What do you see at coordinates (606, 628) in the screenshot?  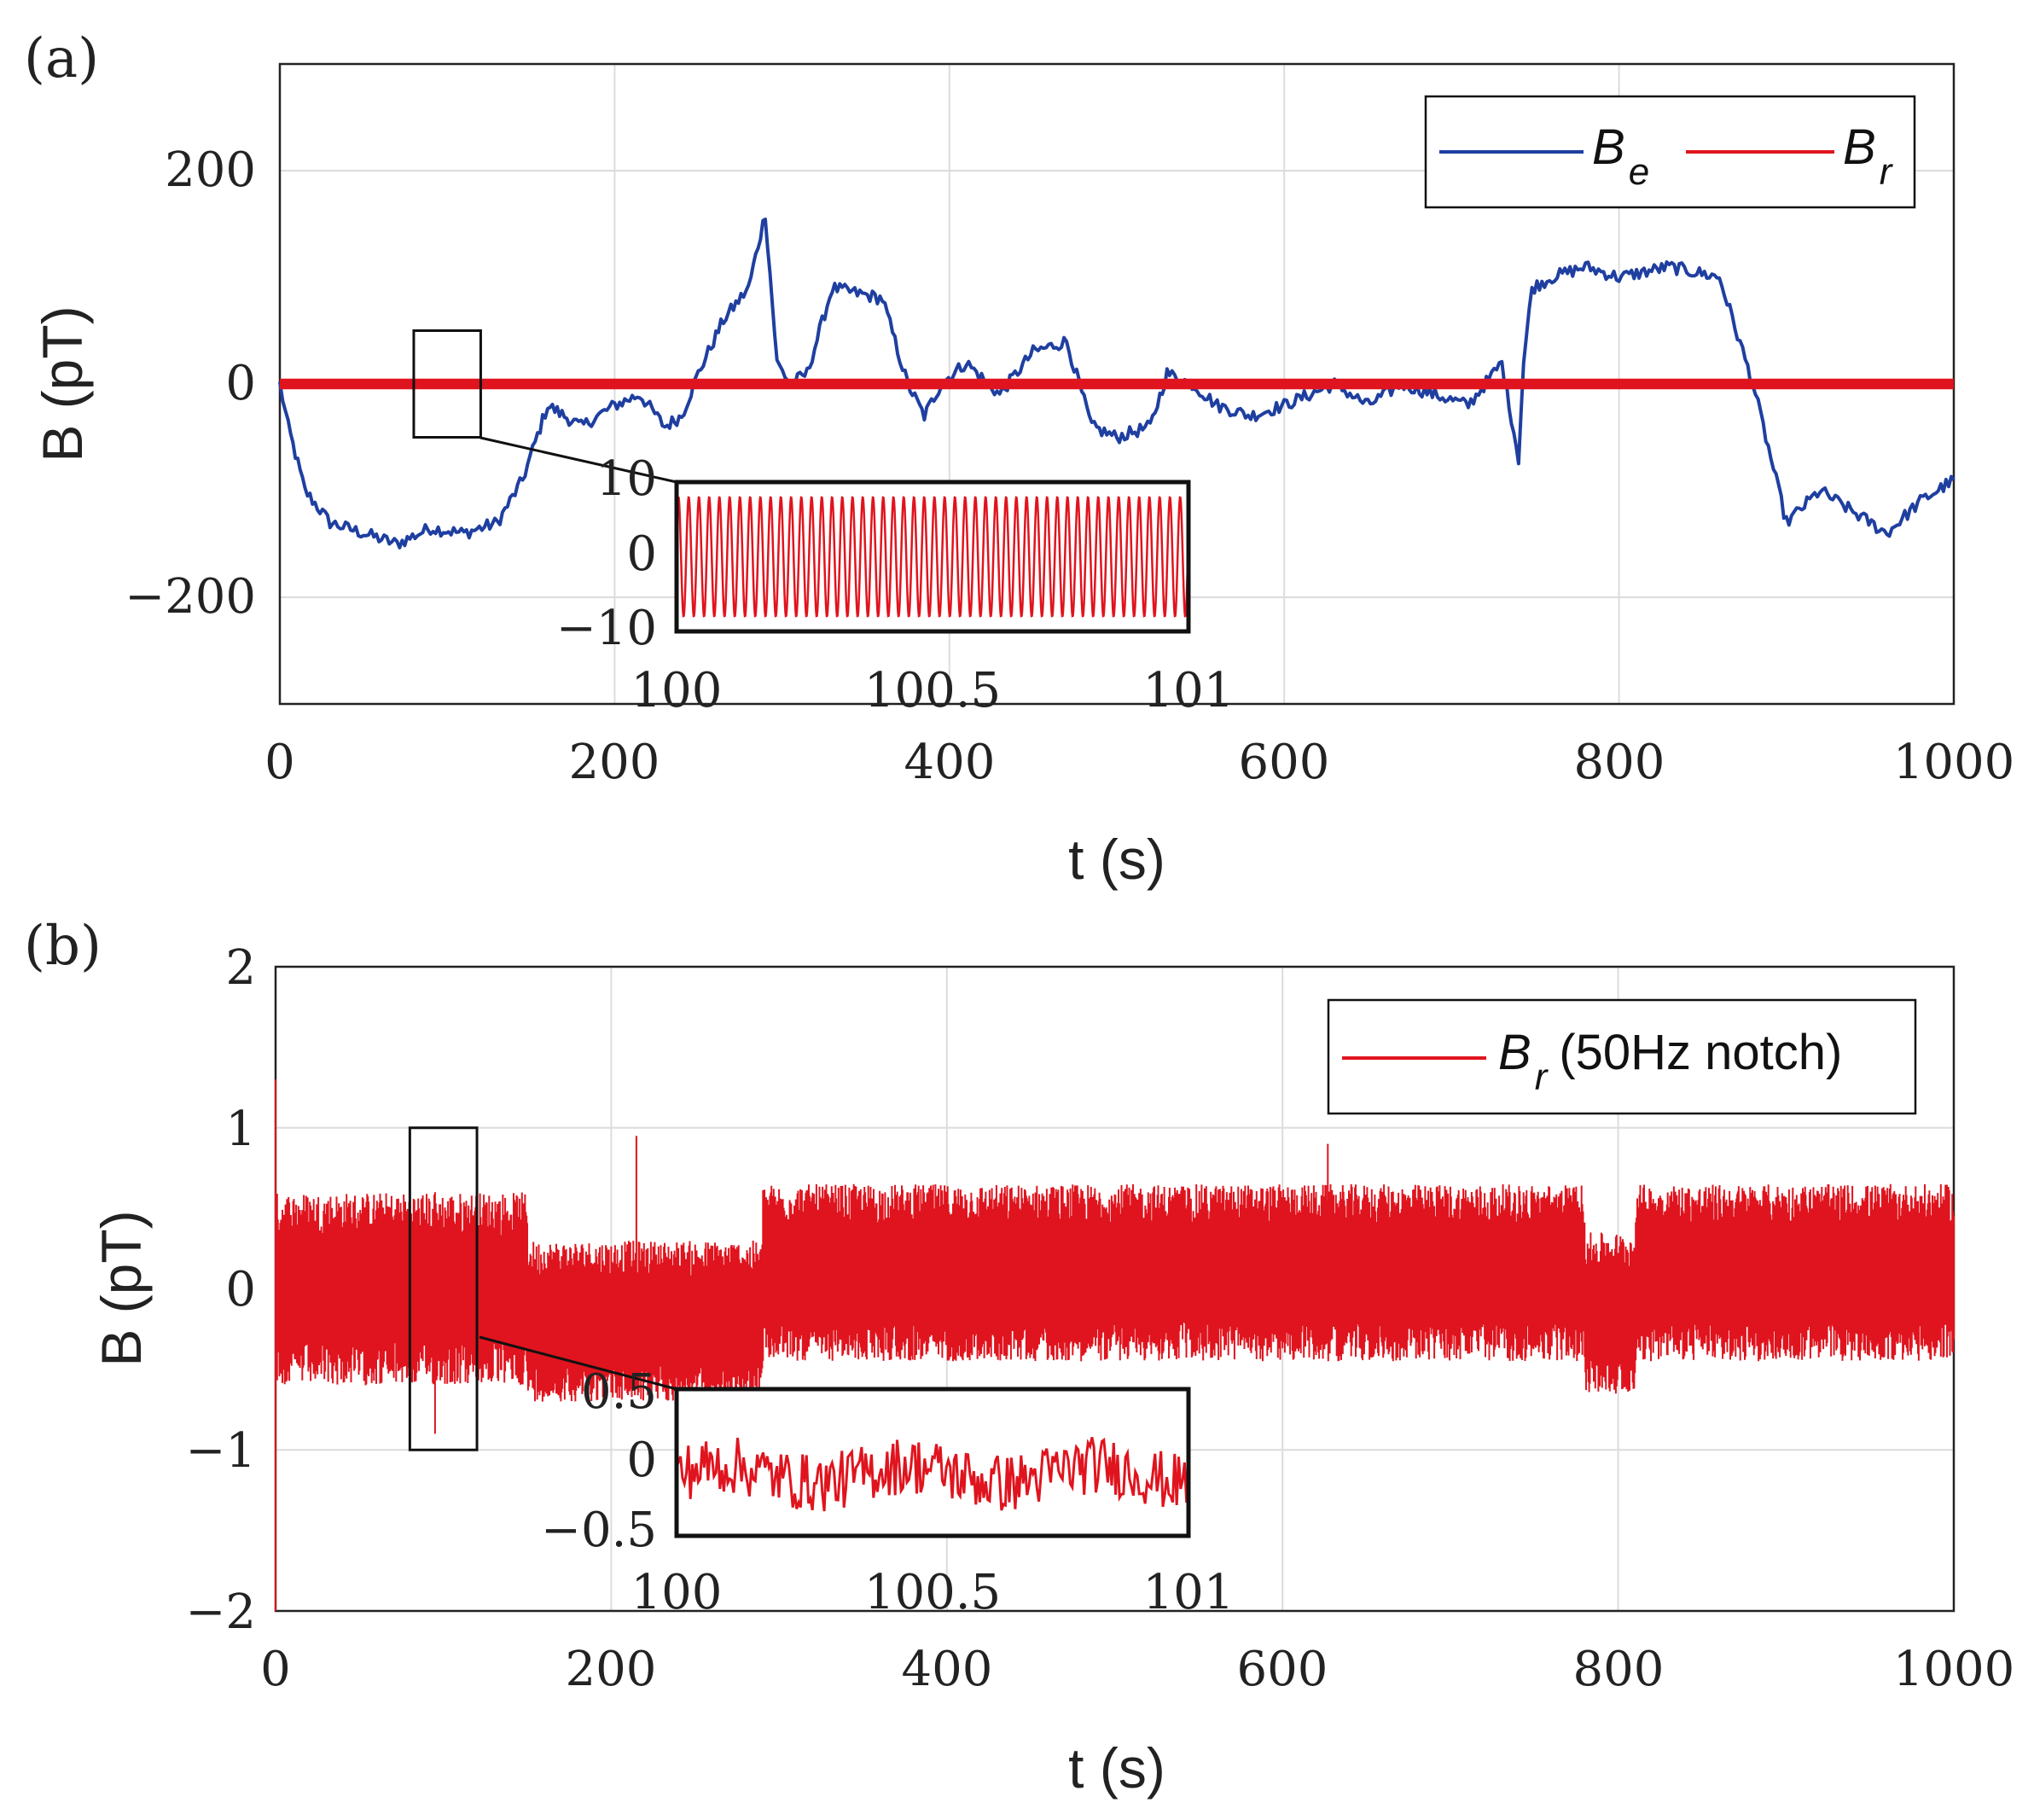 I see `panel-a-inset-ytick-neg10: −10` at bounding box center [606, 628].